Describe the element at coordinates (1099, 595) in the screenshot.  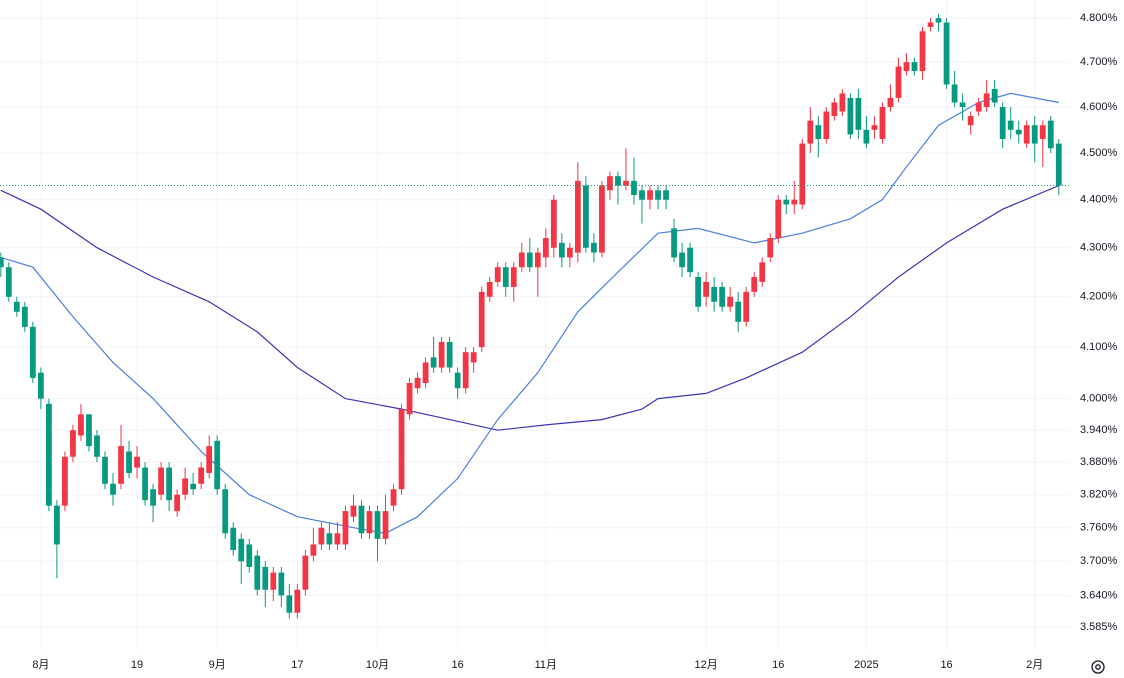
I see `y-tick-label: 3.640%` at that location.